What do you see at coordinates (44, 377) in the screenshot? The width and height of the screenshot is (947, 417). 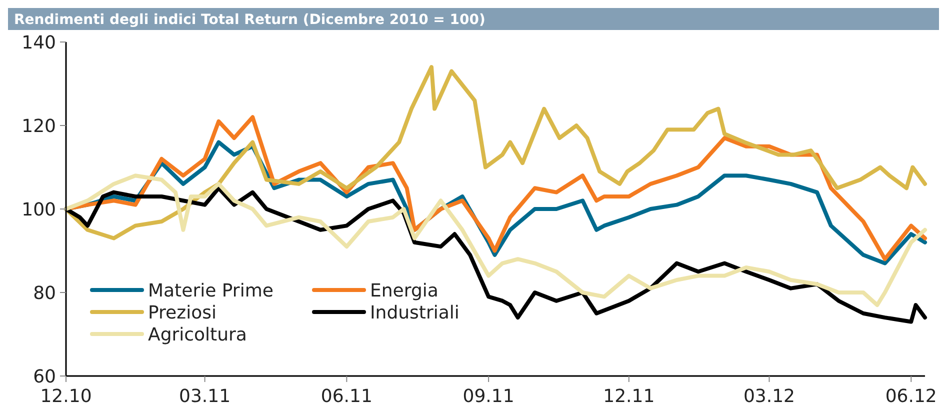 I see `y-tick-label: 60` at bounding box center [44, 377].